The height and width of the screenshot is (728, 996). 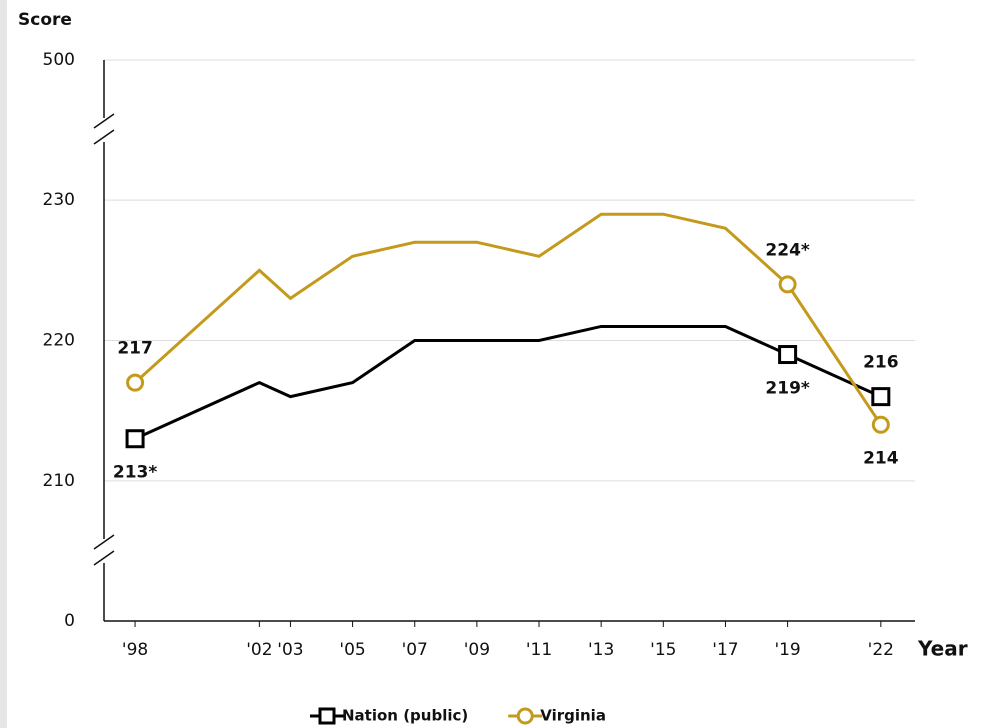 I want to click on data-label: 219*, so click(x=787, y=389).